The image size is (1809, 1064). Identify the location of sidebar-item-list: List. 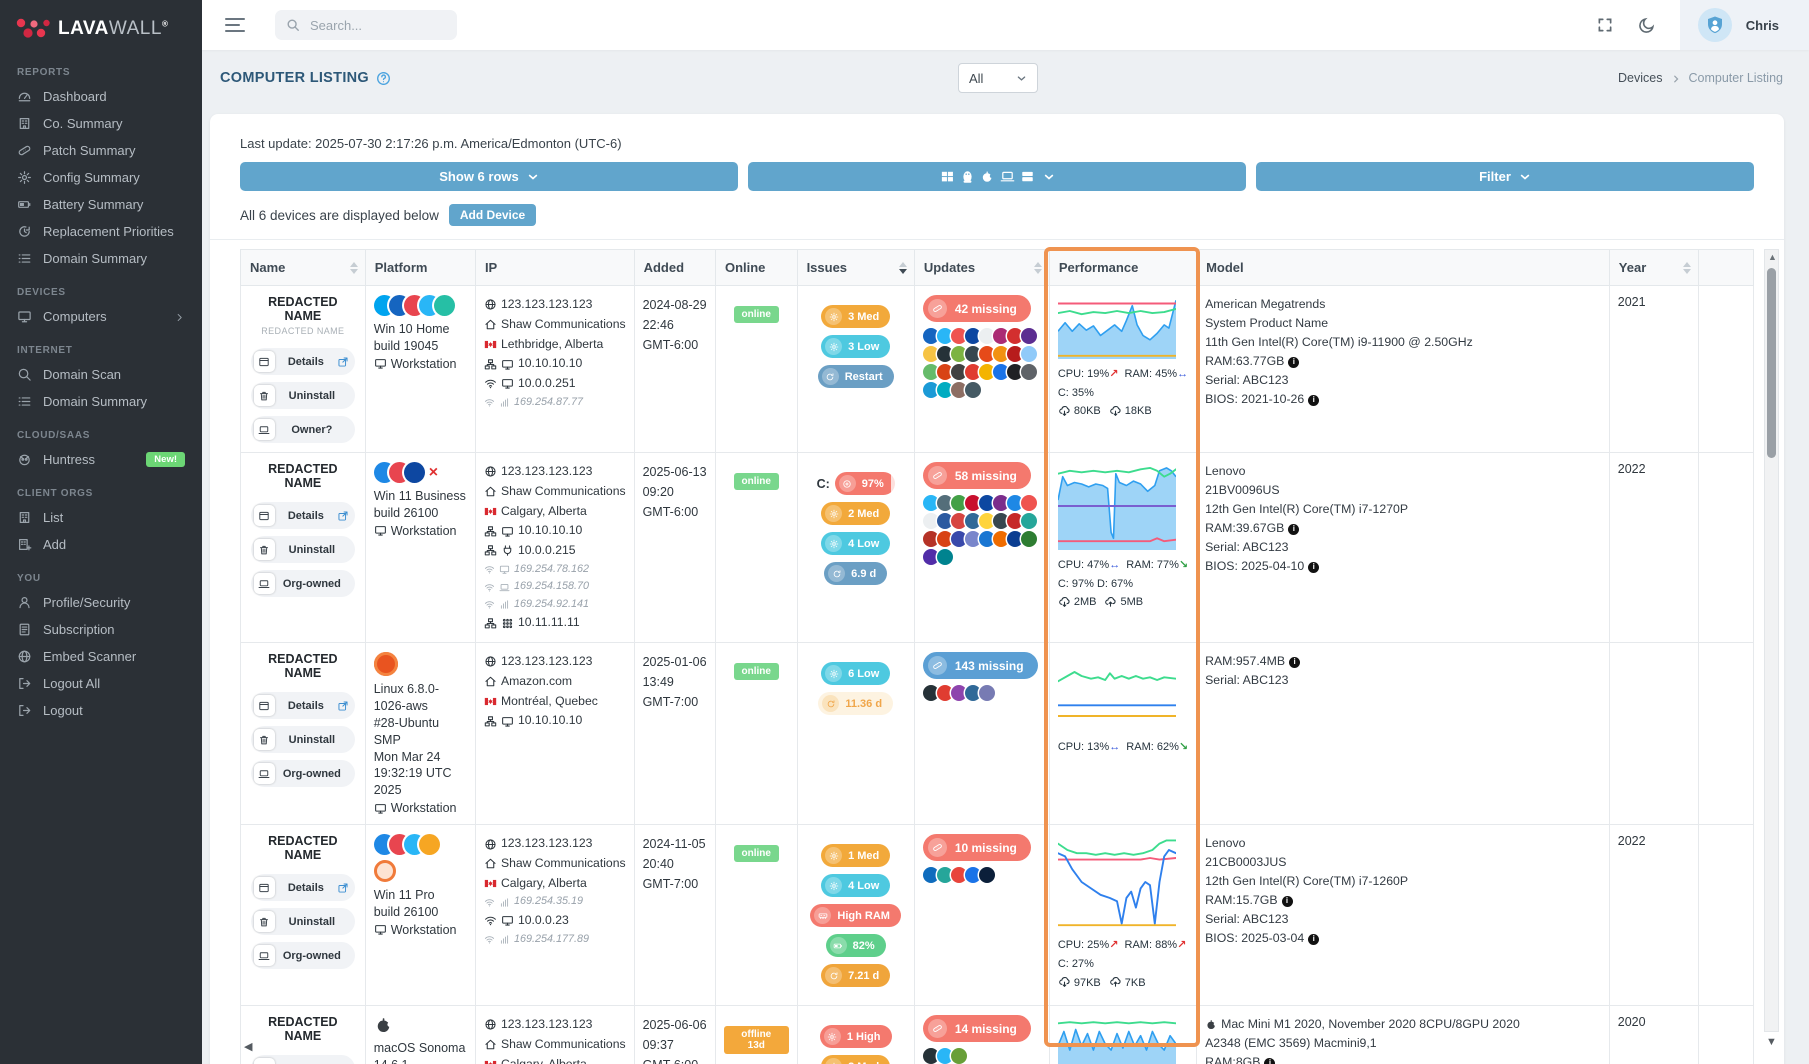
(101, 517).